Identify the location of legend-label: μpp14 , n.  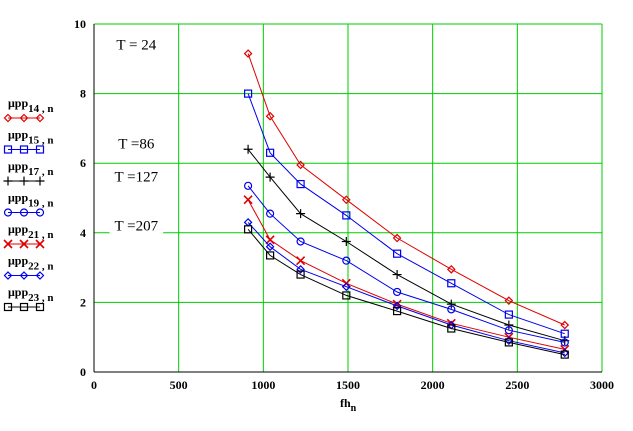
(31, 105).